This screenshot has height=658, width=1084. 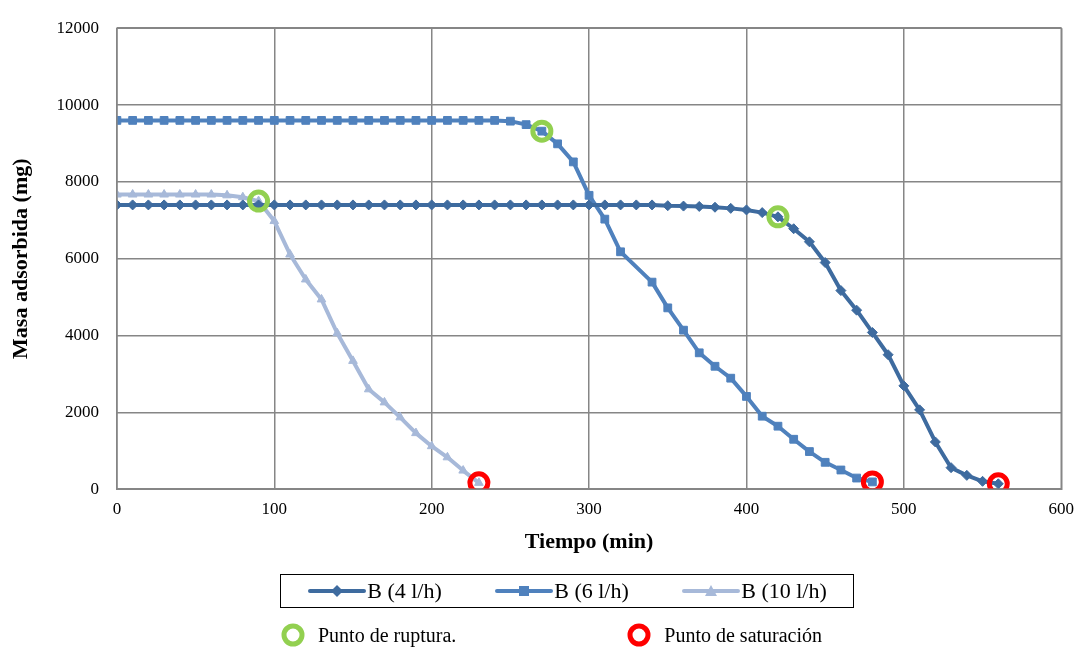 What do you see at coordinates (404, 591) in the screenshot?
I see `legend-label: B (4 l/h)` at bounding box center [404, 591].